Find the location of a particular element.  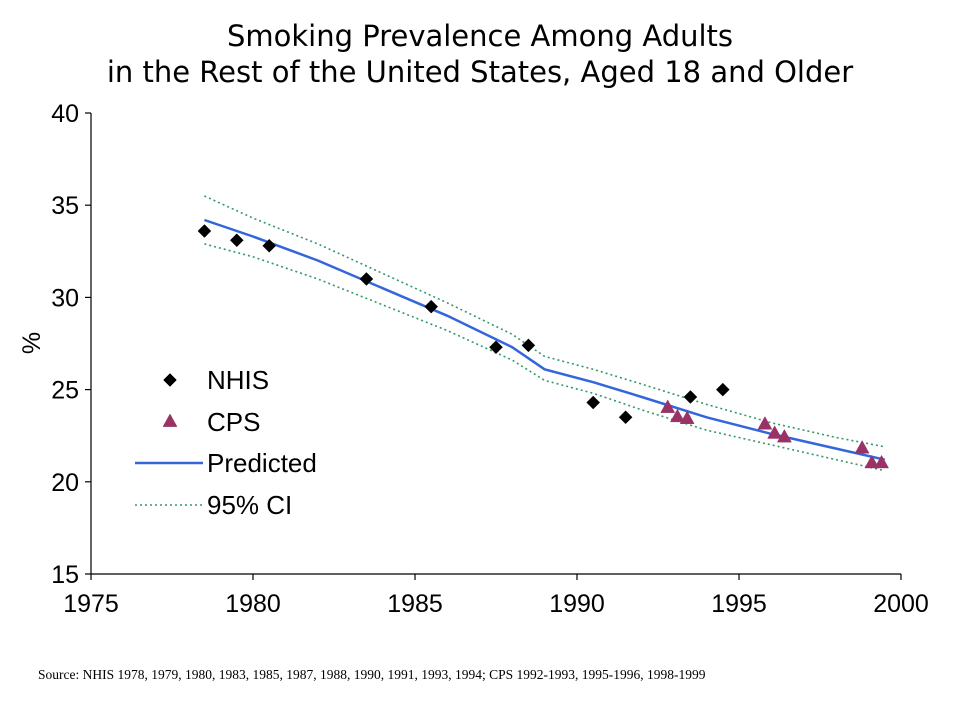

x-tick-label: 1975 is located at coordinates (91, 604).